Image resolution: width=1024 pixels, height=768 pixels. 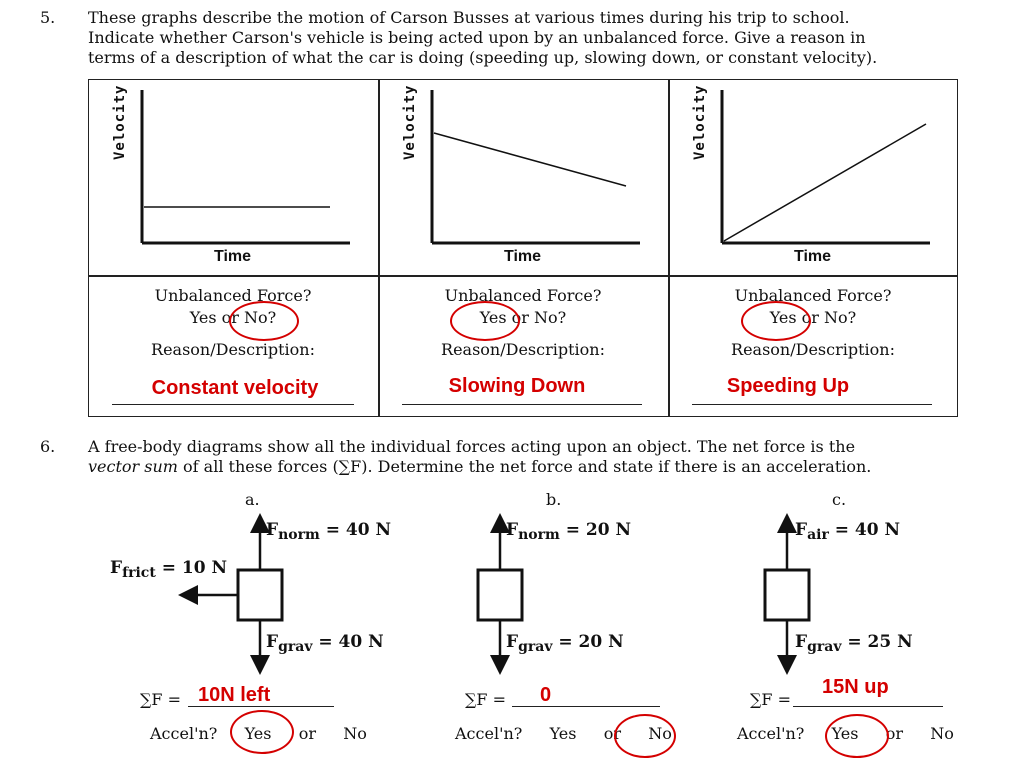 What do you see at coordinates (264, 321) in the screenshot?
I see `circled-answer-no` at bounding box center [264, 321].